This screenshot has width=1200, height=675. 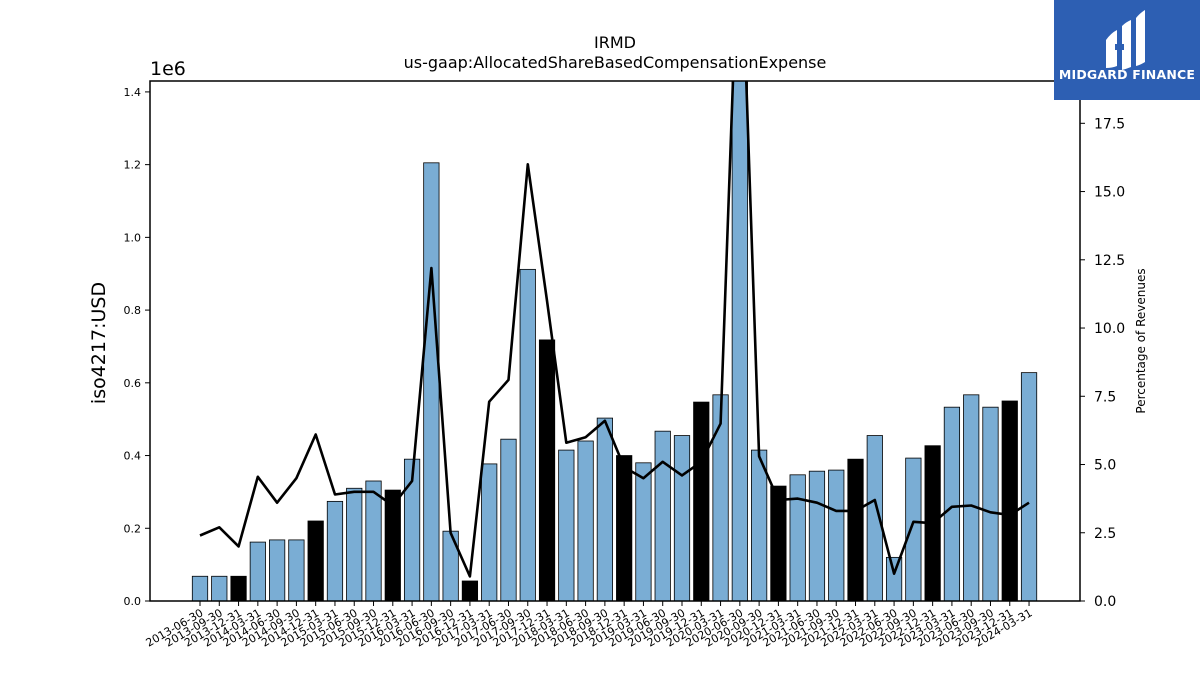 I want to click on y2-tick-label: 17.5, so click(x=1109, y=124).